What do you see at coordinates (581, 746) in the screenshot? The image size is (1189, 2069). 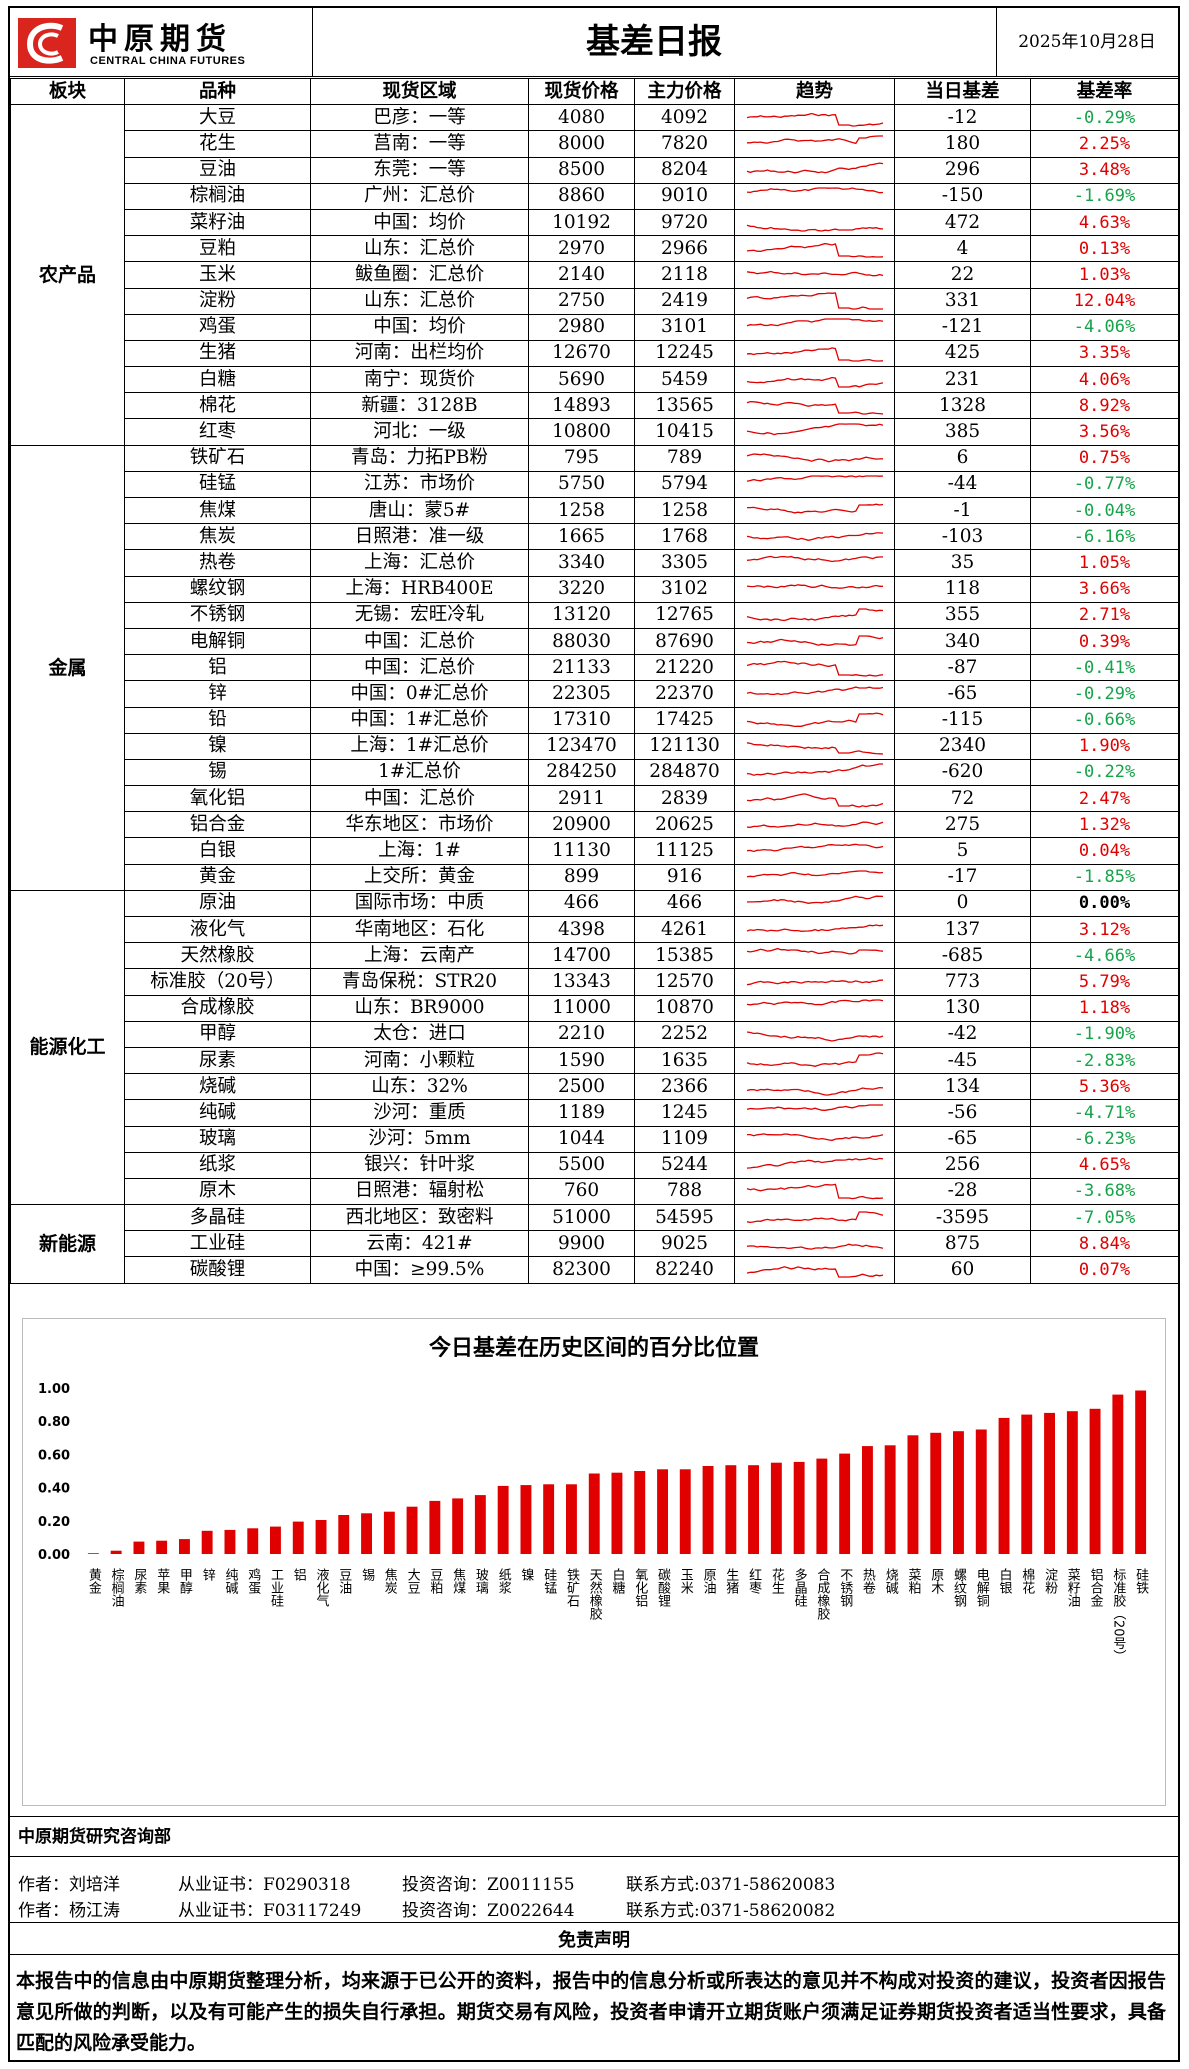 I see `spot-price-cell: 123470` at bounding box center [581, 746].